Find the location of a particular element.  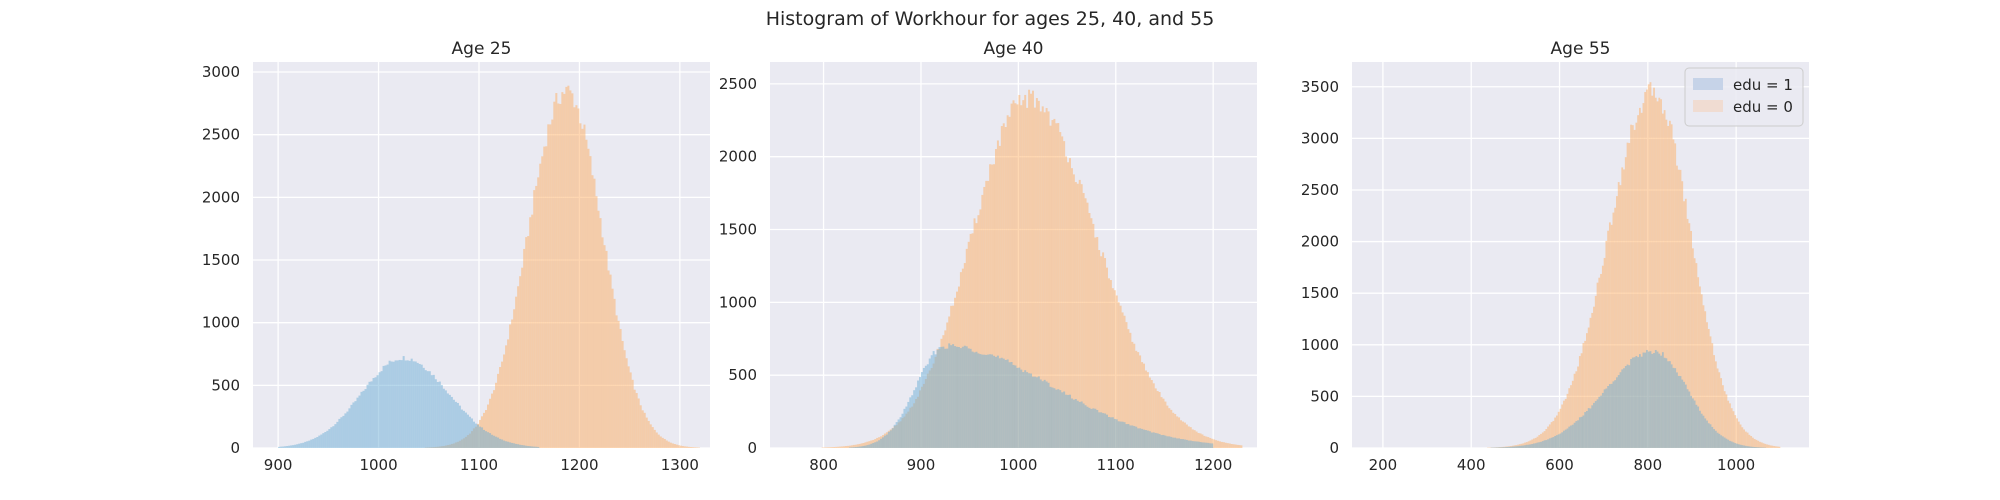

legend-swatch is located at coordinates (1708, 106).